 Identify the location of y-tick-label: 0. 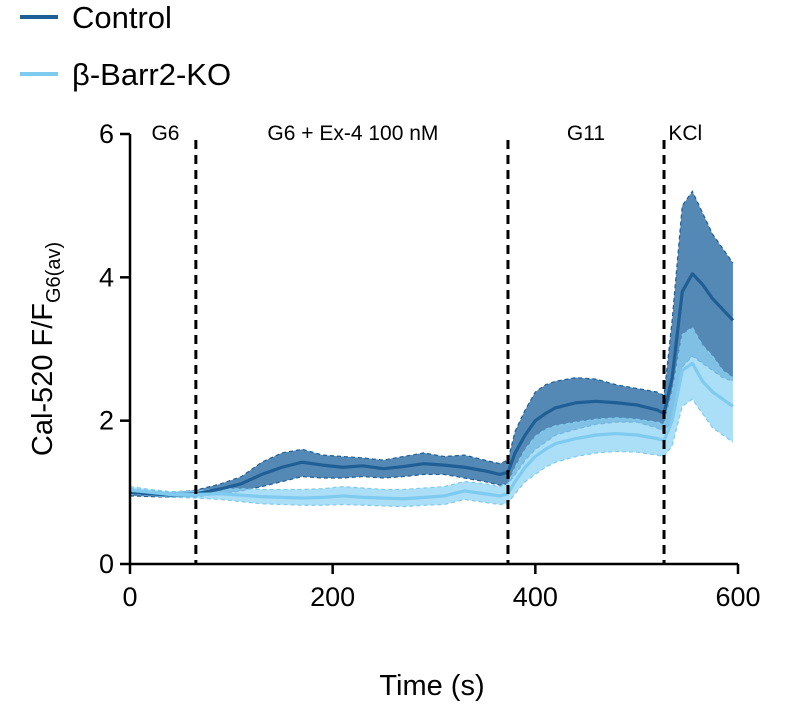
(106, 564).